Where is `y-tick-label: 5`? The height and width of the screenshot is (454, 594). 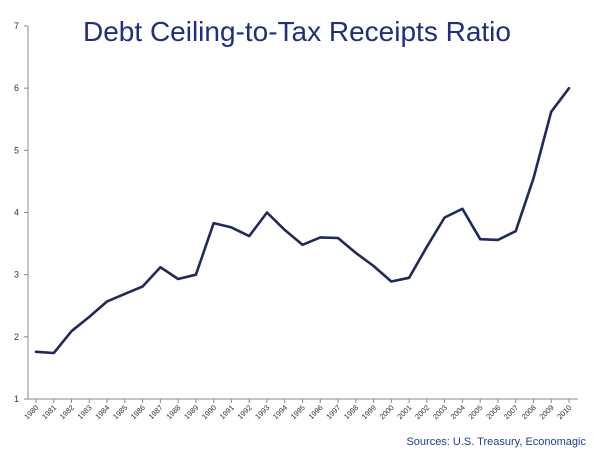 y-tick-label: 5 is located at coordinates (16, 150).